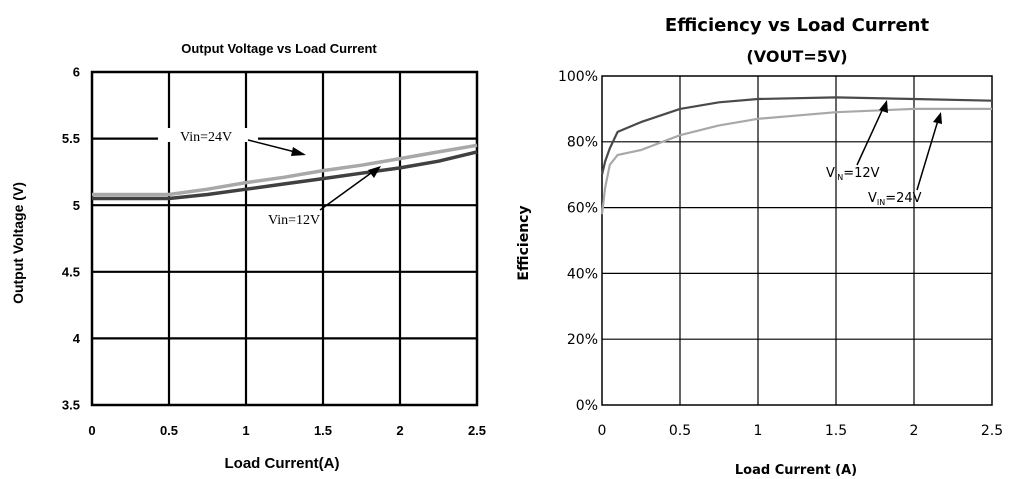 The height and width of the screenshot is (479, 1009). Describe the element at coordinates (71, 271) in the screenshot. I see `y-tick-label: 4.5` at that location.